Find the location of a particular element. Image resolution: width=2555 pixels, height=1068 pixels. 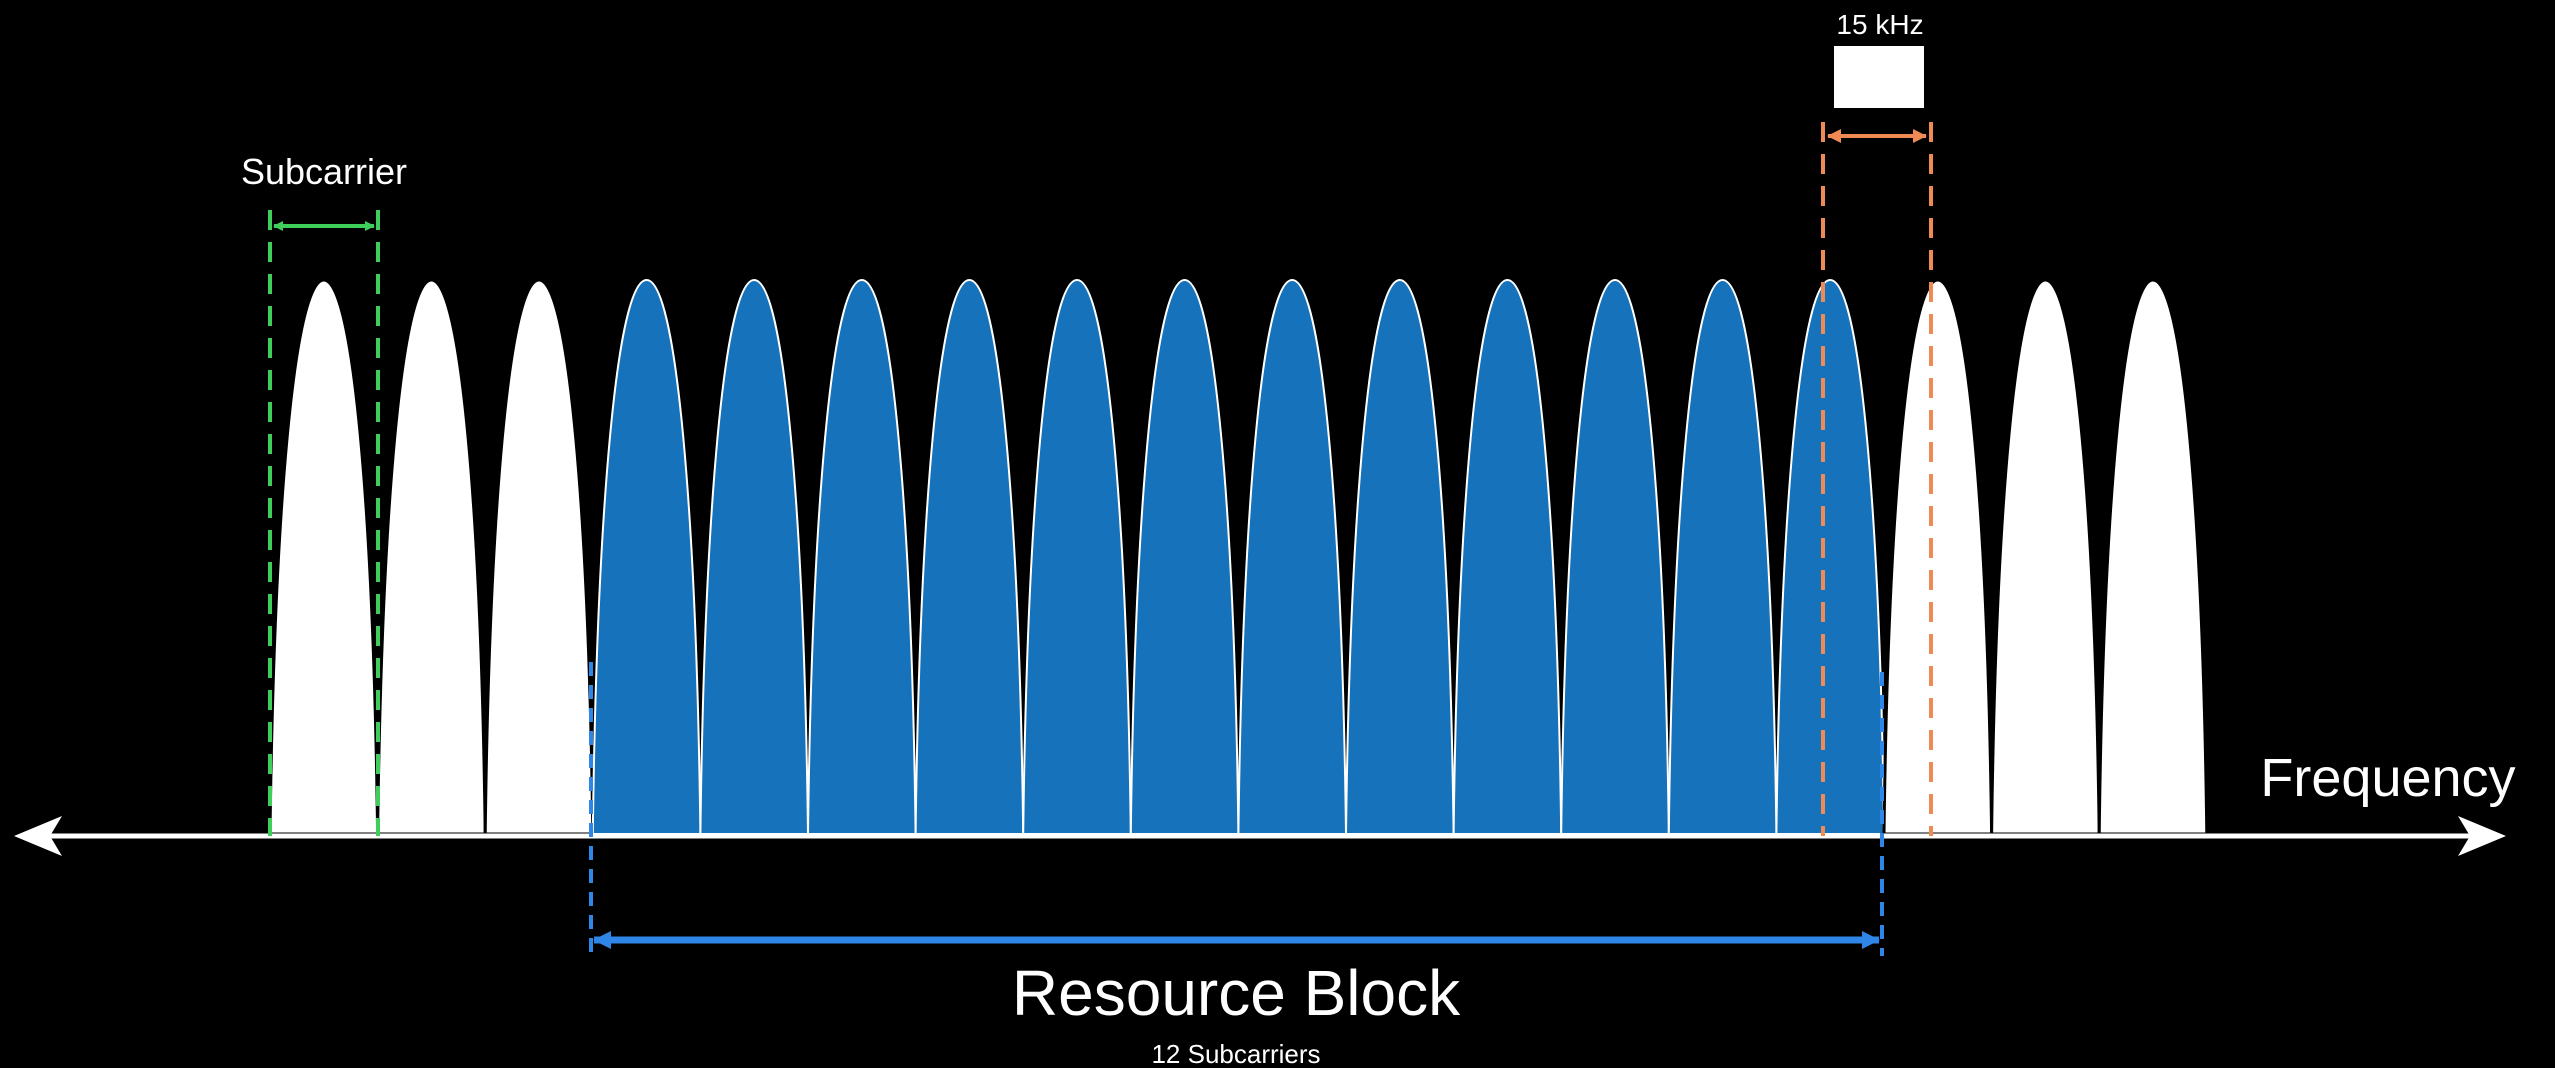

frequency-axis is located at coordinates (1260, 836).